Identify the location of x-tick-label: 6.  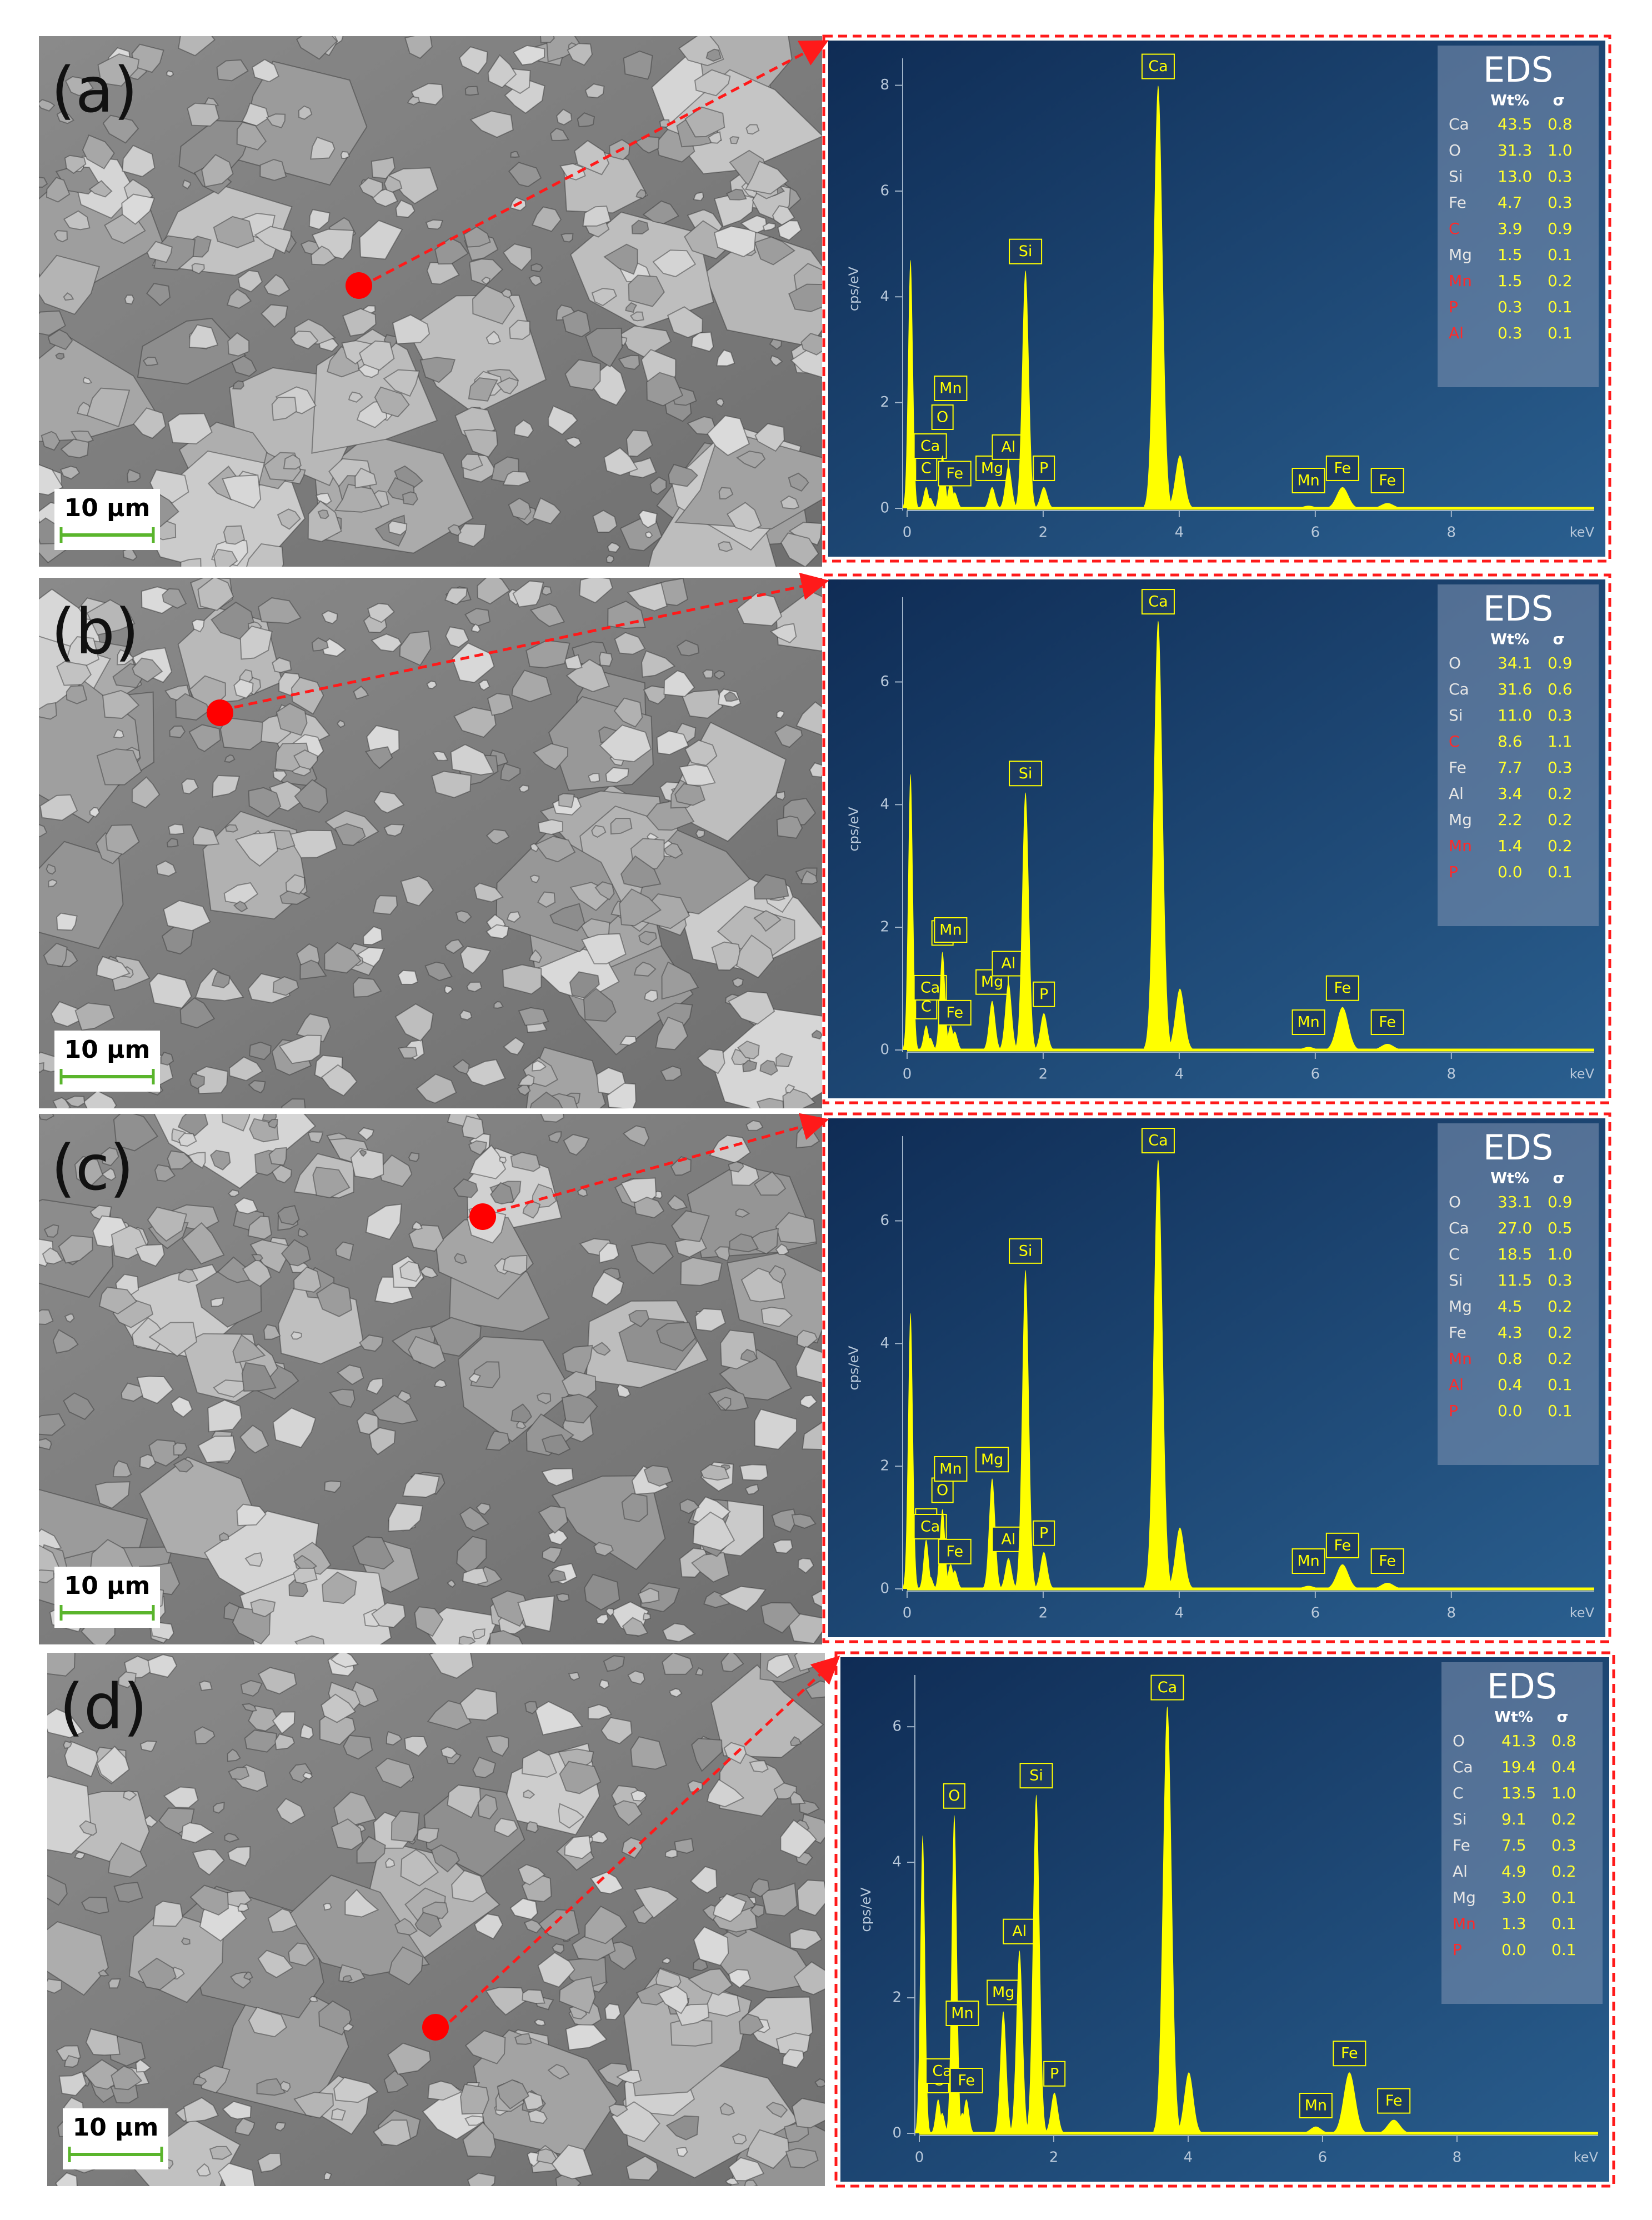
(1316, 532).